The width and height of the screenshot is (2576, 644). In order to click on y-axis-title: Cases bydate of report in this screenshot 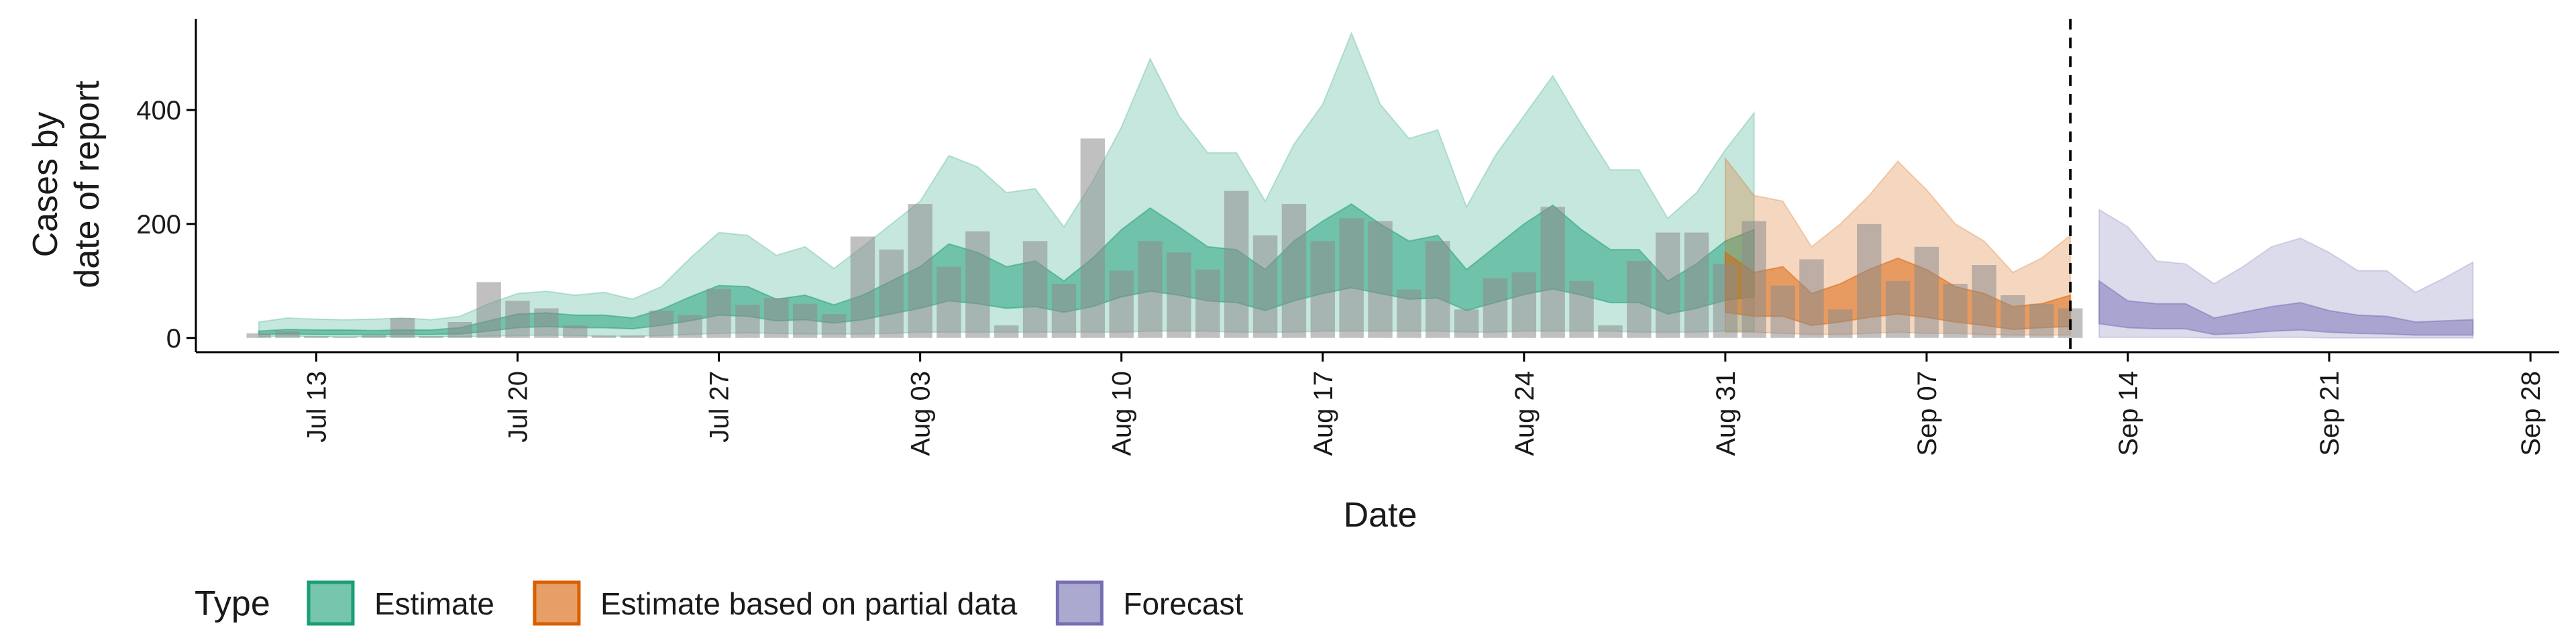, I will do `click(66, 184)`.